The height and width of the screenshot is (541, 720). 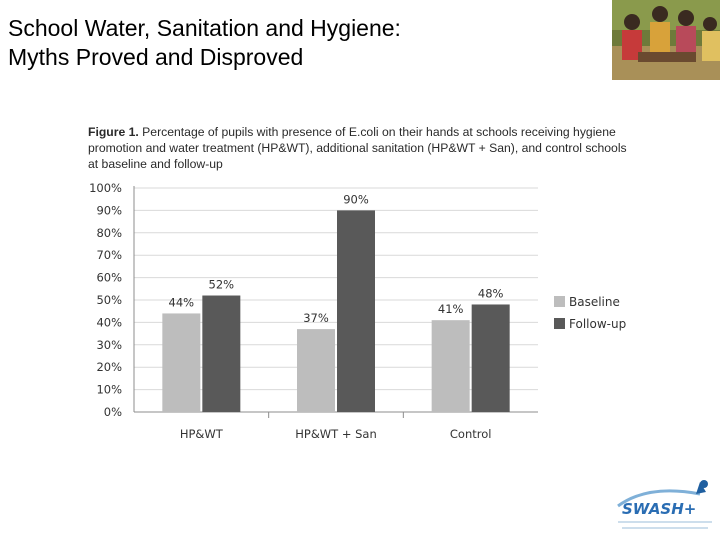 I want to click on slide-title-line-2: Myths Proved and Disproved, so click(x=156, y=57).